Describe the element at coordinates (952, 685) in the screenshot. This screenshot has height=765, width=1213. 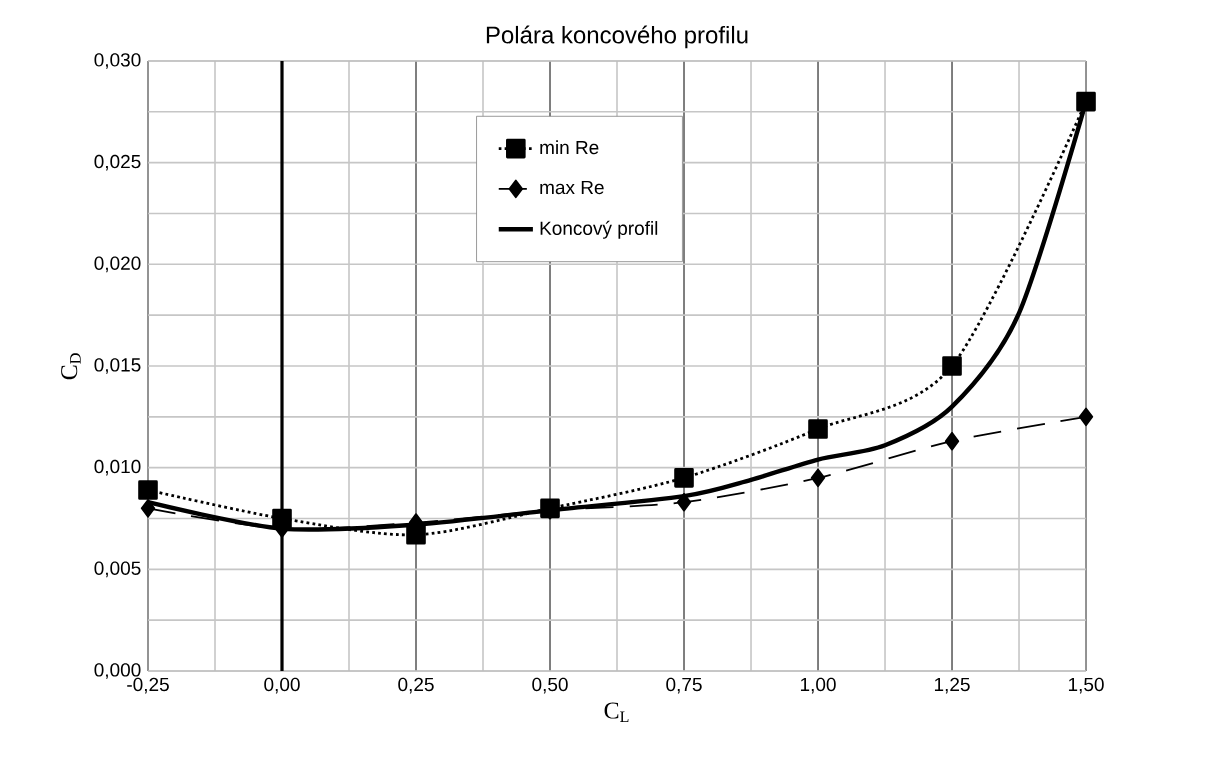
I see `x-tick-label: 1,25` at that location.